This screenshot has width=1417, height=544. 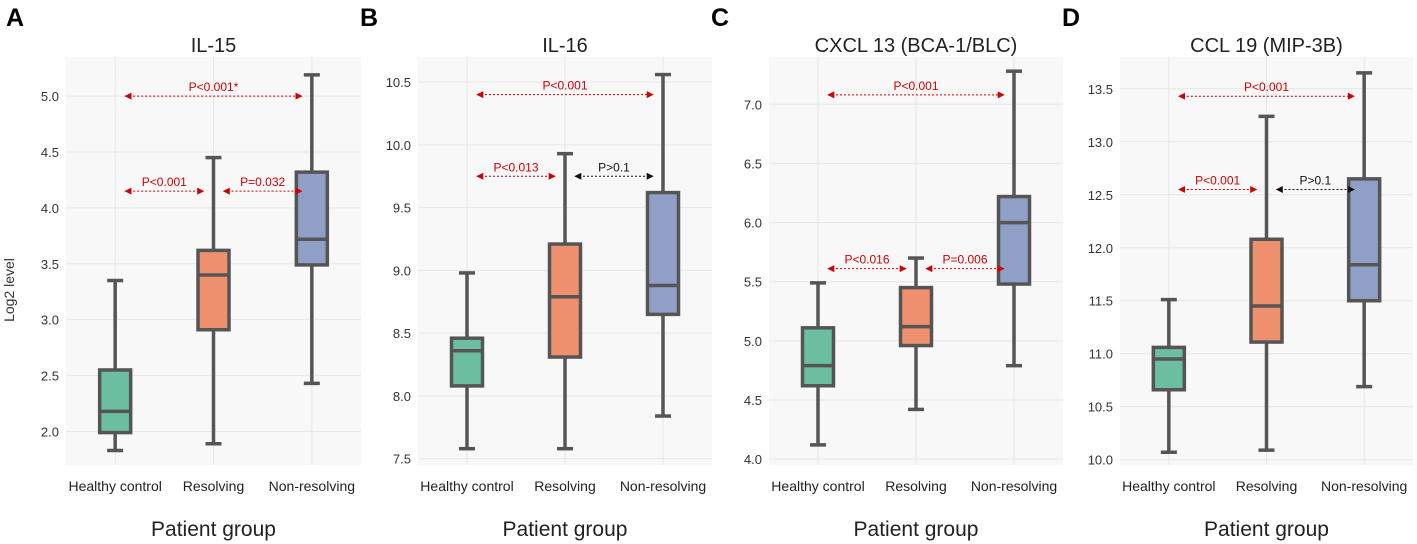 What do you see at coordinates (753, 223) in the screenshot?
I see `y-tick-label: 6.0` at bounding box center [753, 223].